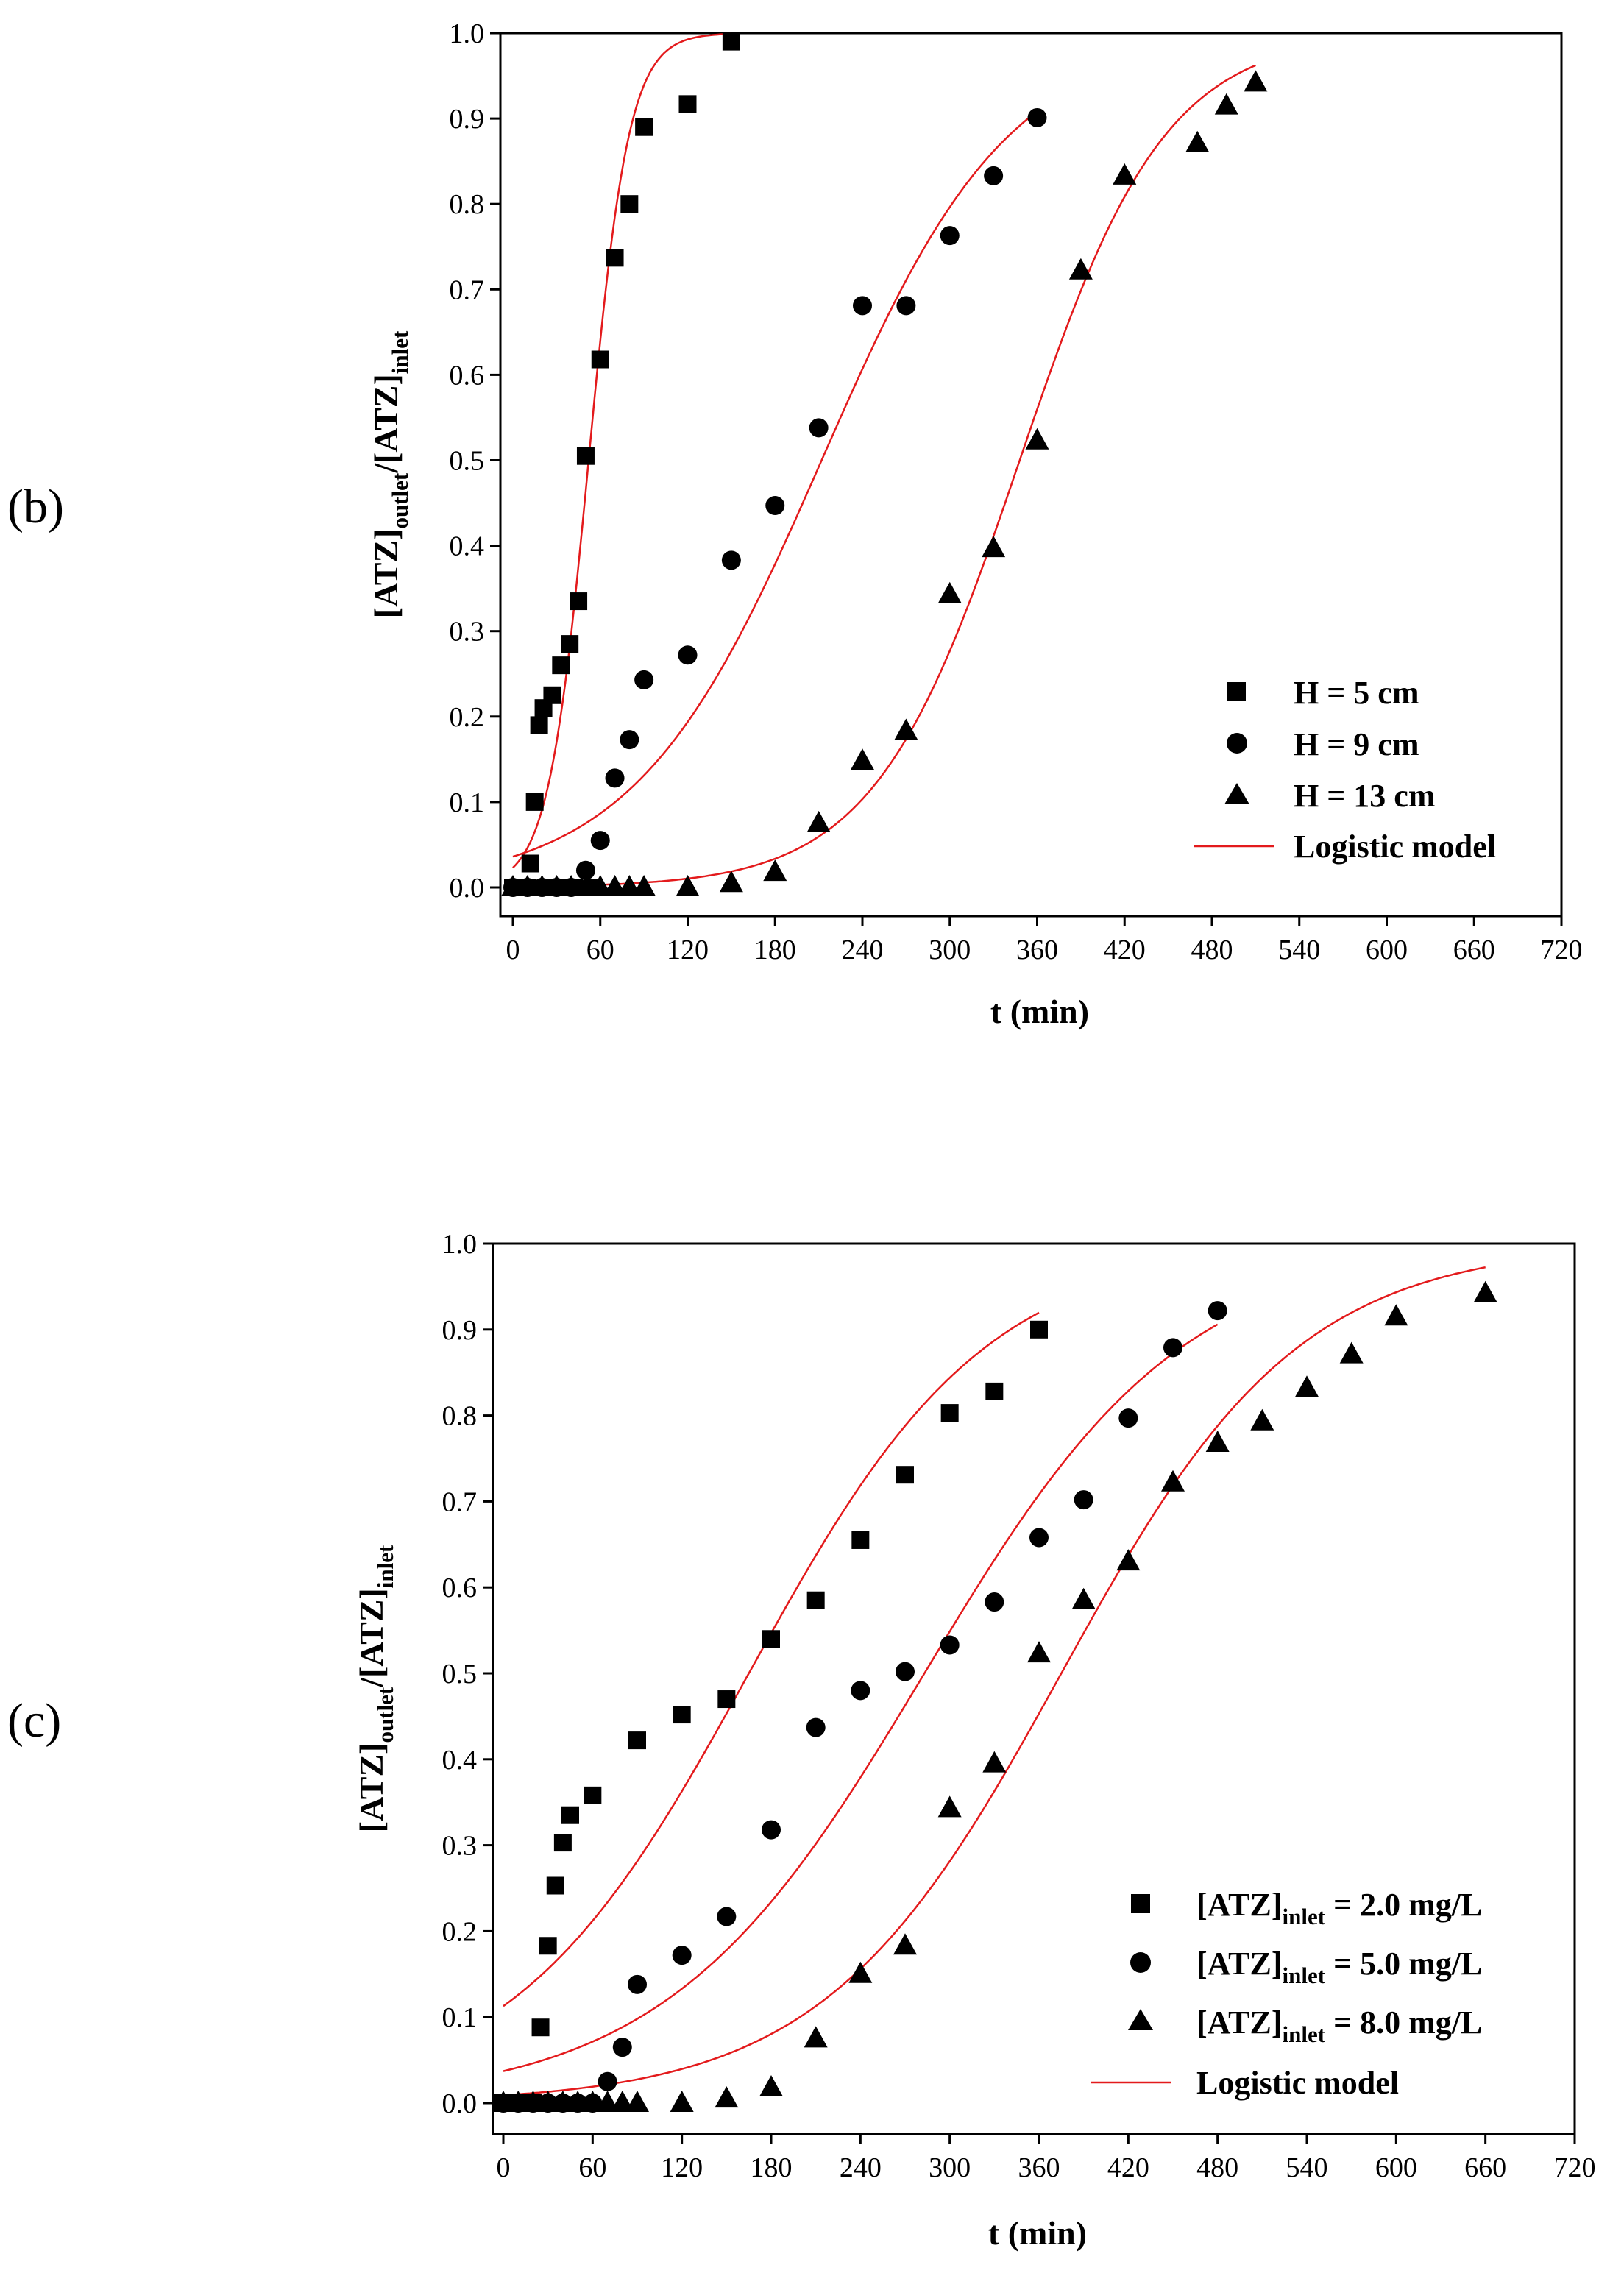  Describe the element at coordinates (1040, 1012) in the screenshot. I see `x-axis-label-b: t (min)` at that location.